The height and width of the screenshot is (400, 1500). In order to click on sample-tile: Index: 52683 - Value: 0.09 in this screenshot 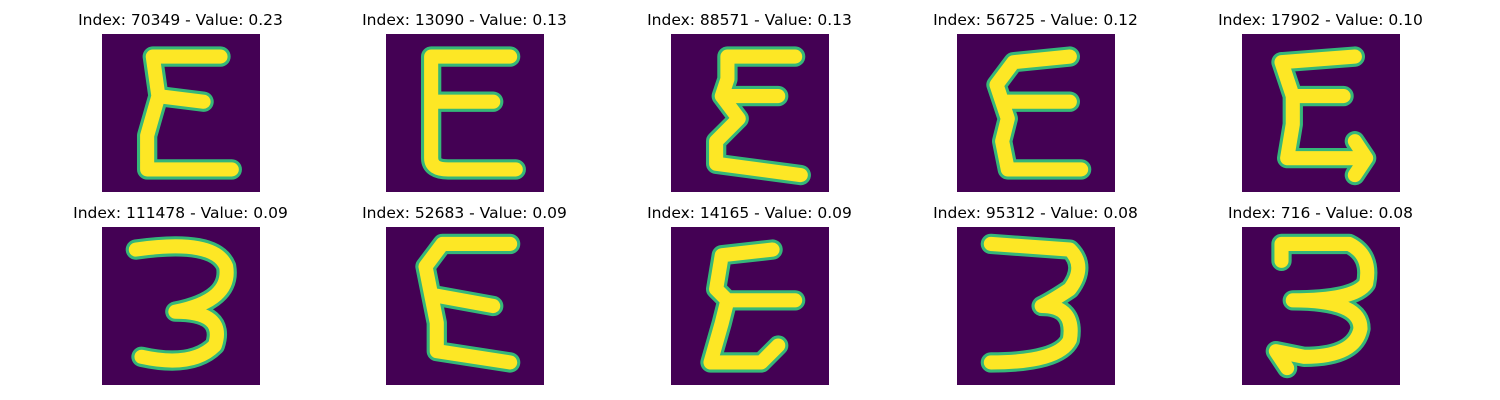, I will do `click(464, 289)`.